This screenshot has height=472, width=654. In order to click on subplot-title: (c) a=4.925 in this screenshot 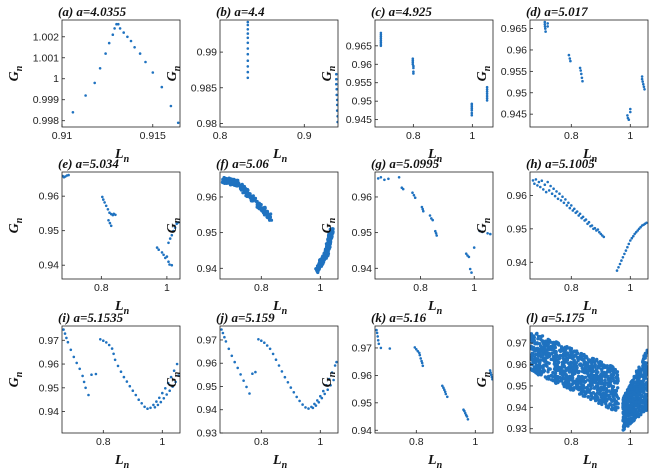, I will do `click(401, 11)`.